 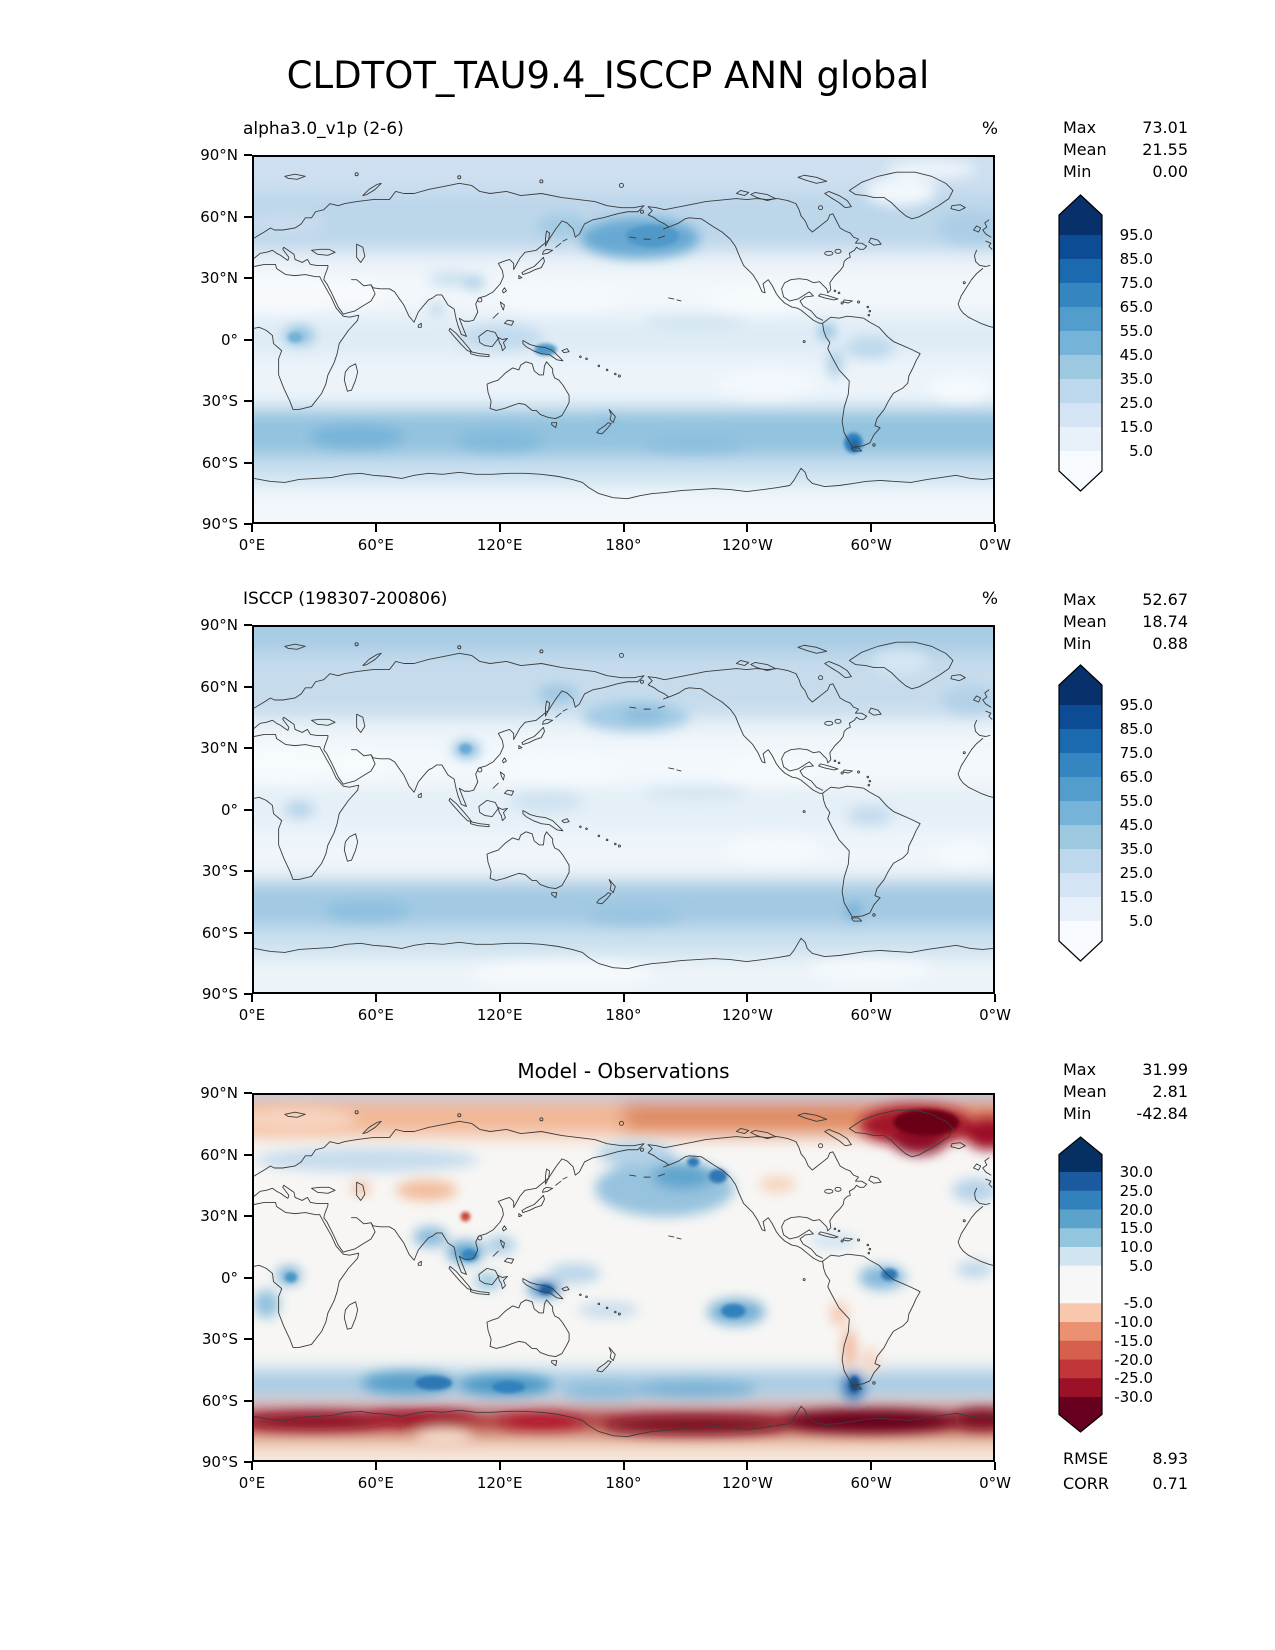 I want to click on panel3-contour-field, so click(x=623, y=1277).